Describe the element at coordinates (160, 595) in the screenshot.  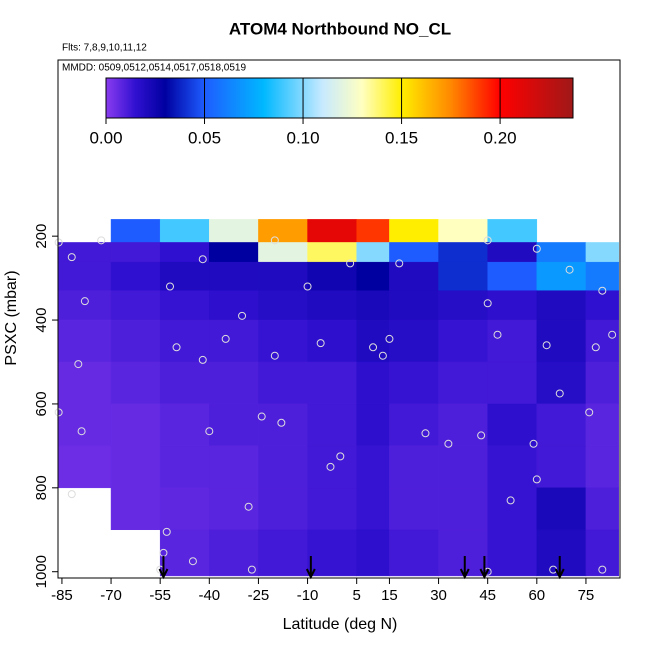
I see `x-tick-label: -55` at that location.